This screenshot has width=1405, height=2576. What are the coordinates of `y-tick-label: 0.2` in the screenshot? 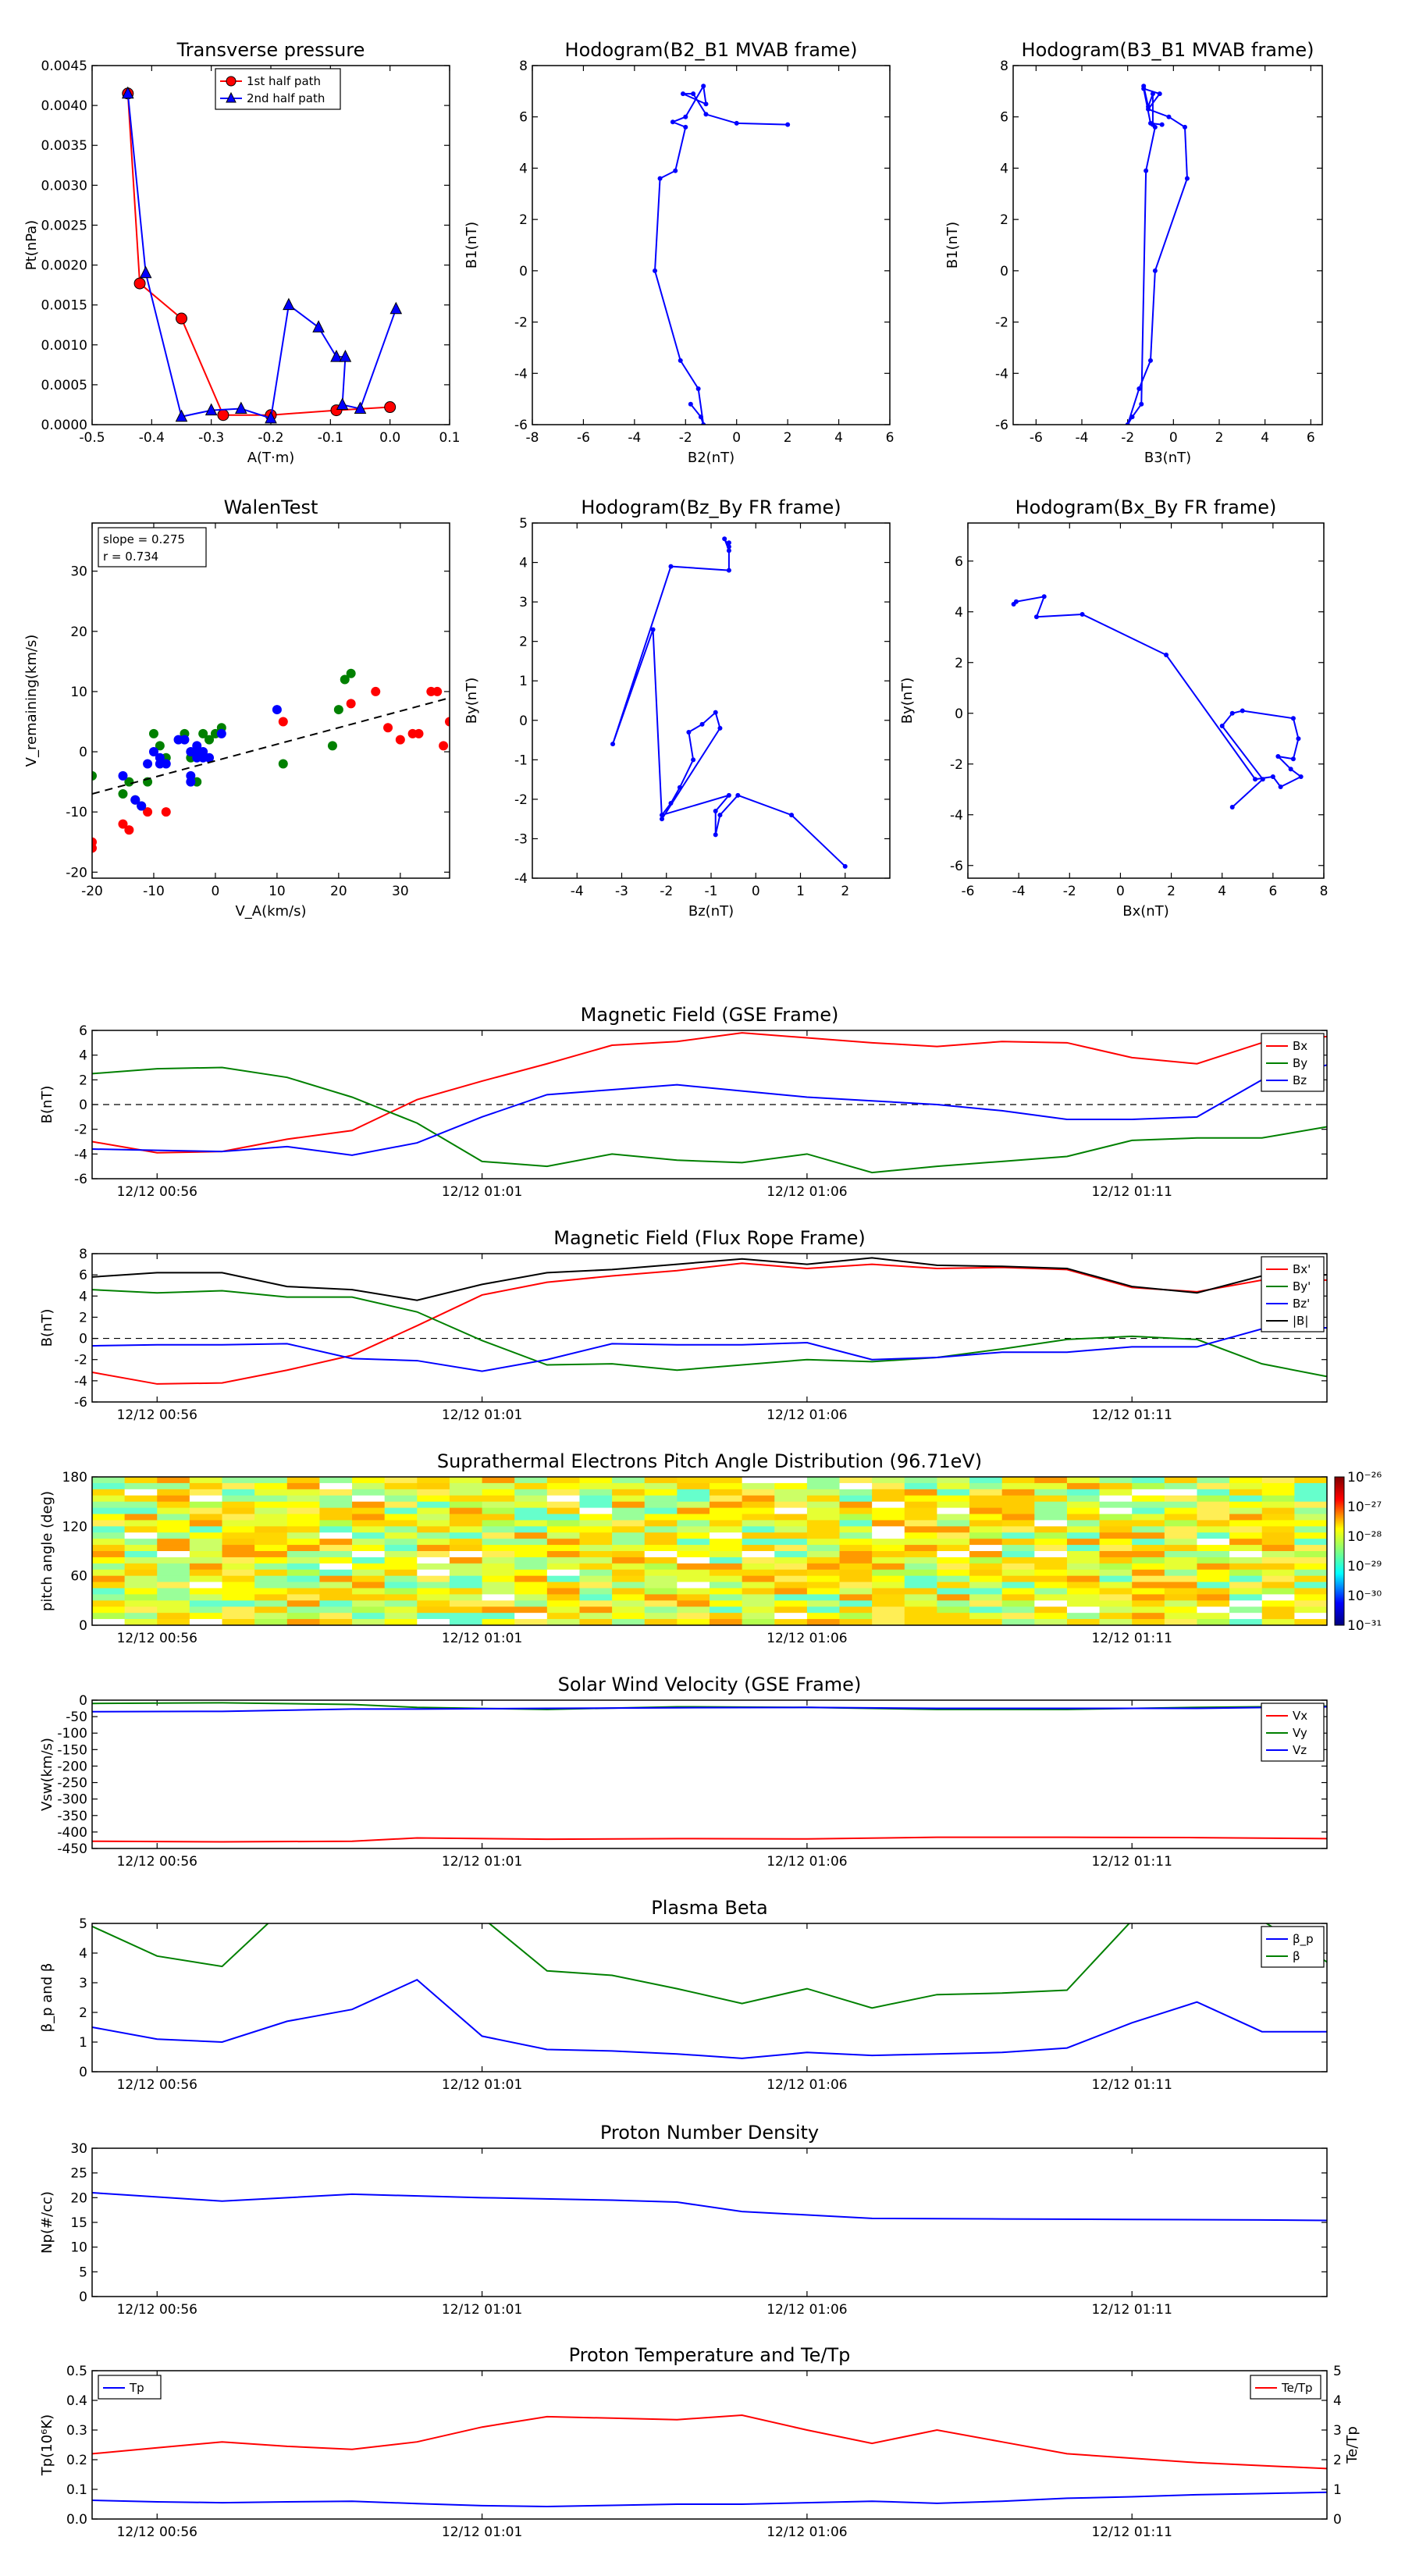 It's located at (76, 2460).